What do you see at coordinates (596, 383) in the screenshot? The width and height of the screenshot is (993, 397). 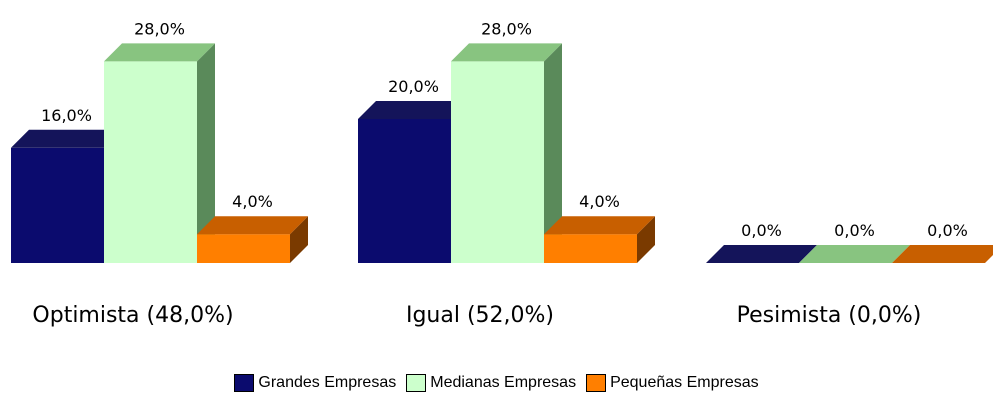 I see `legend-swatch-pequenas` at bounding box center [596, 383].